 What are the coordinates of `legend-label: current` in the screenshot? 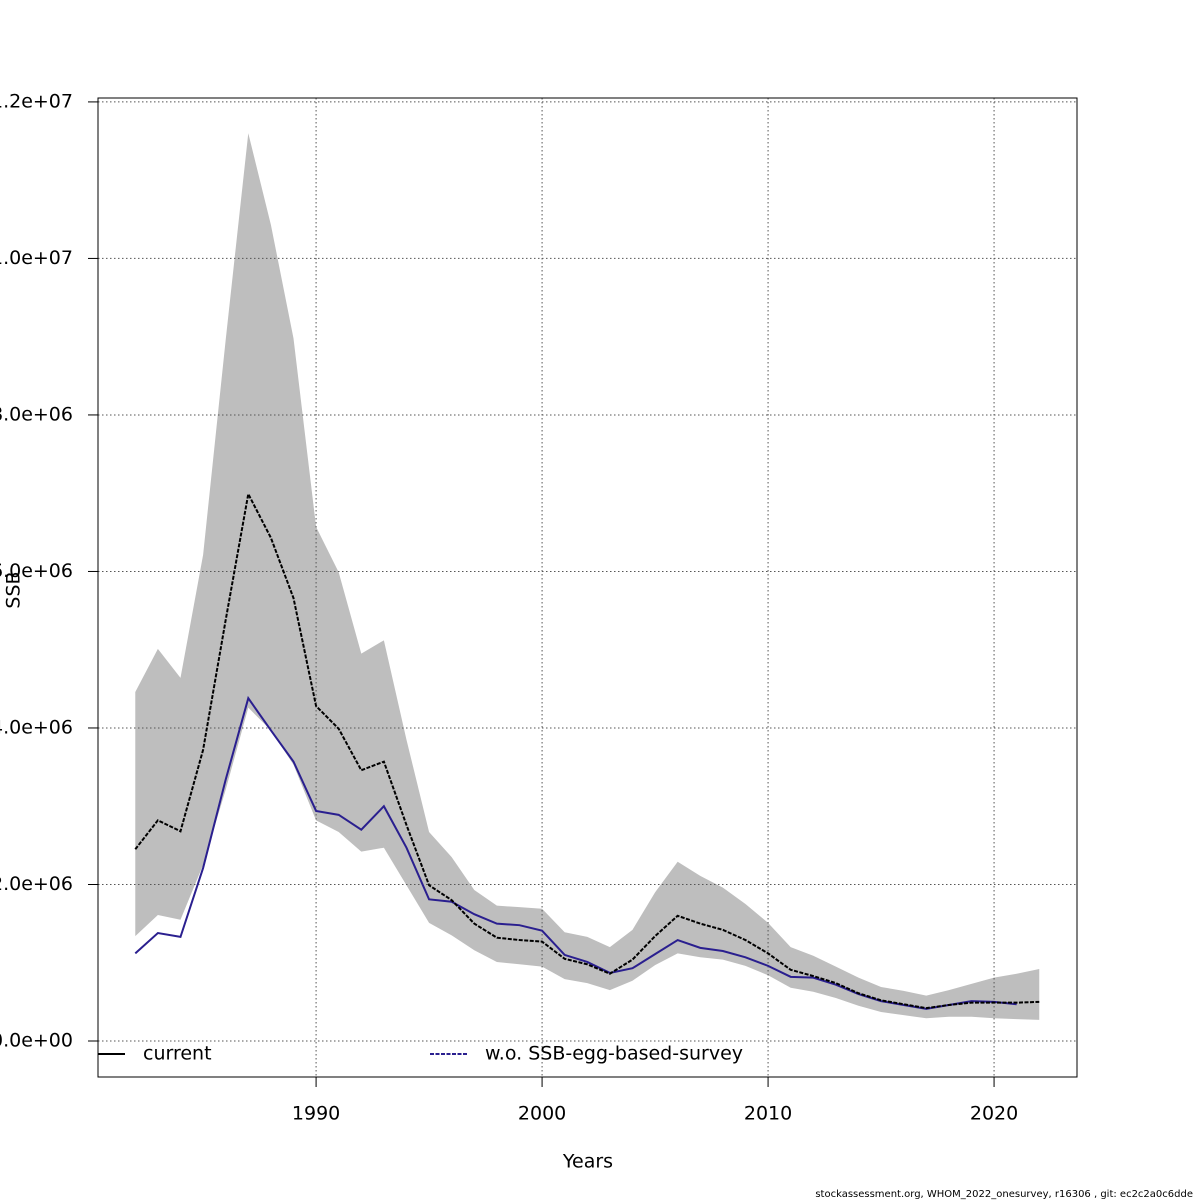 It's located at (177, 1054).